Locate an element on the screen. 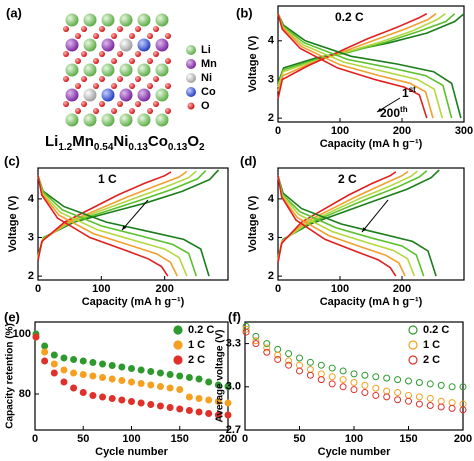 The image size is (474, 461). annotation-text: 0.2 C is located at coordinates (349, 17).